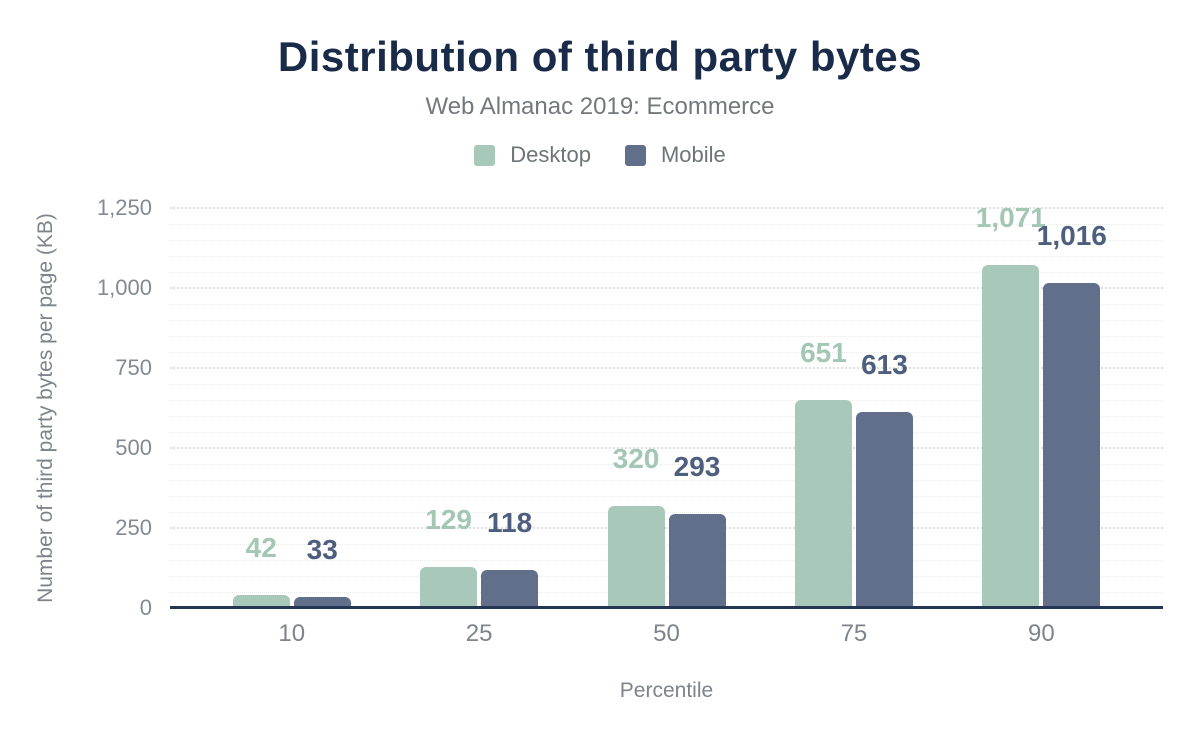 The height and width of the screenshot is (742, 1200). Describe the element at coordinates (479, 633) in the screenshot. I see `x-tick-label-25: 25` at that location.